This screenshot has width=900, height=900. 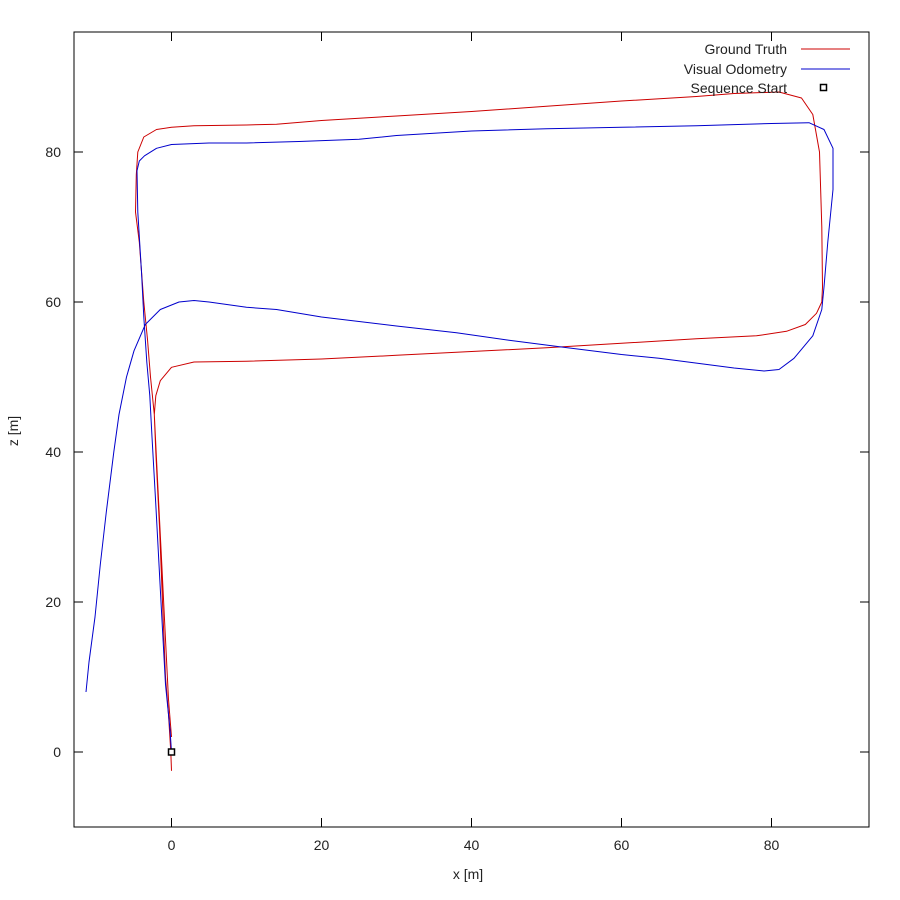 What do you see at coordinates (322, 845) in the screenshot?
I see `x-tick-label: 20` at bounding box center [322, 845].